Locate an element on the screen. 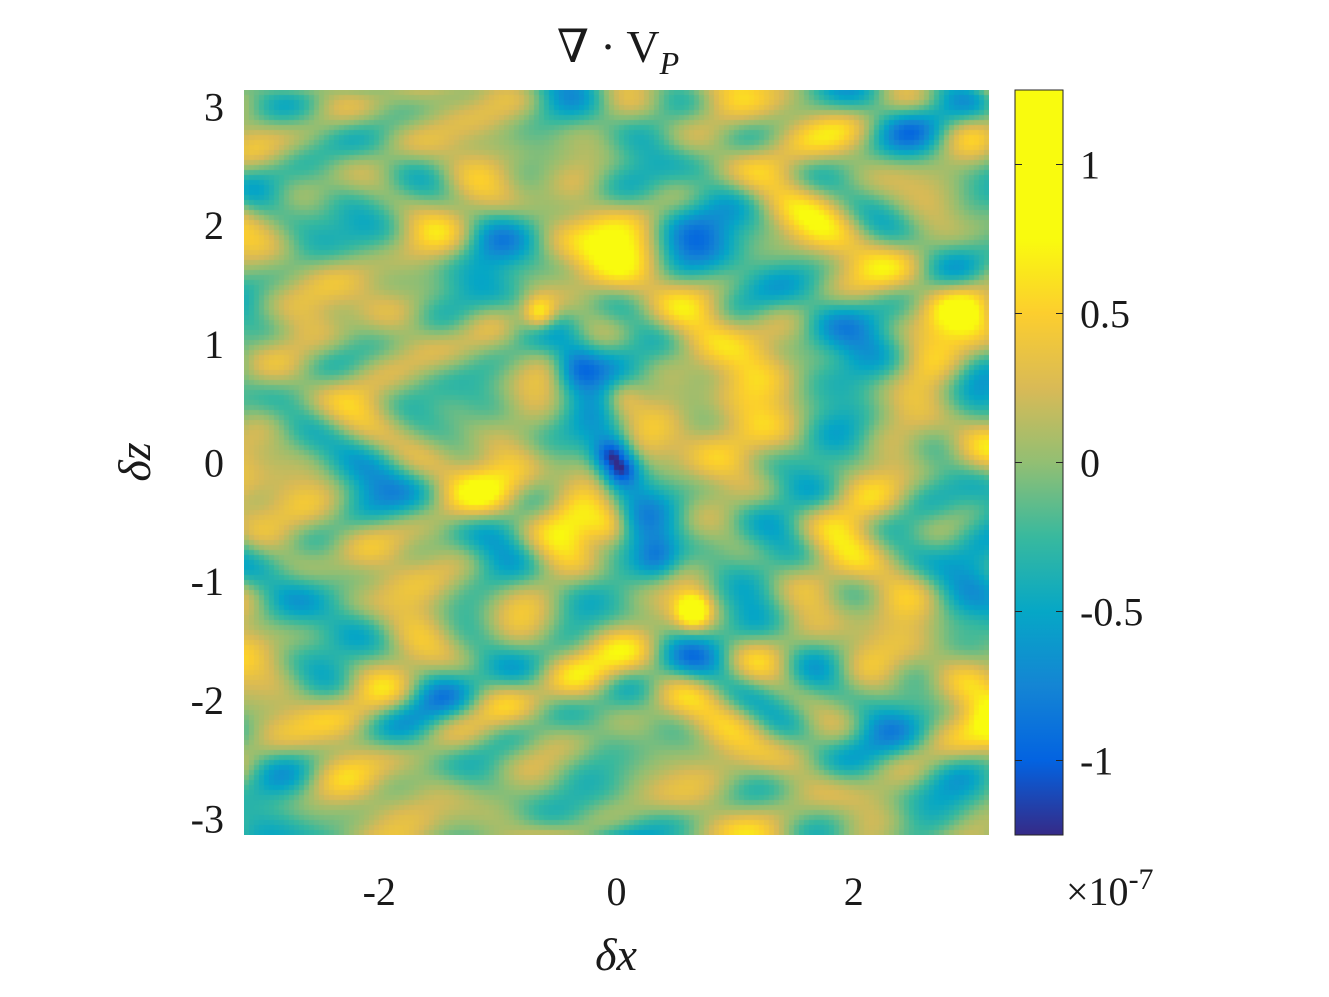 The width and height of the screenshot is (1329, 997). colorbar is located at coordinates (1039, 462).